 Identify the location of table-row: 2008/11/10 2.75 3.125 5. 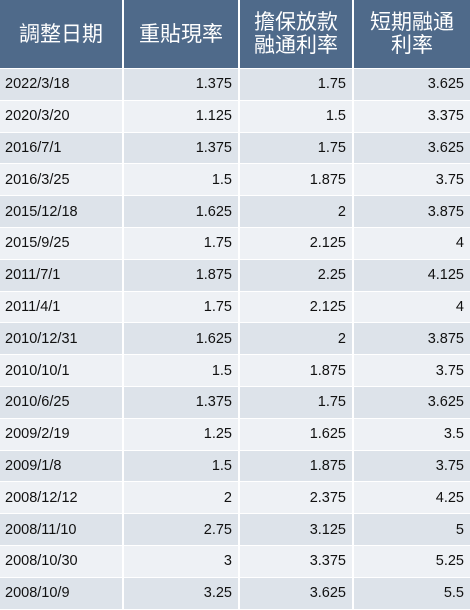
(235, 529).